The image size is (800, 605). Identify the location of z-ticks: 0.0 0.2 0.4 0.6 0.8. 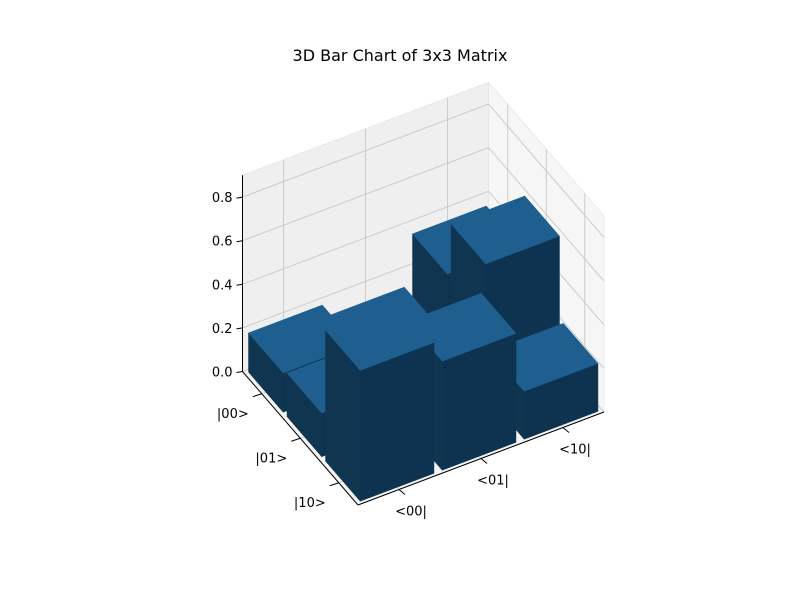
(227, 286).